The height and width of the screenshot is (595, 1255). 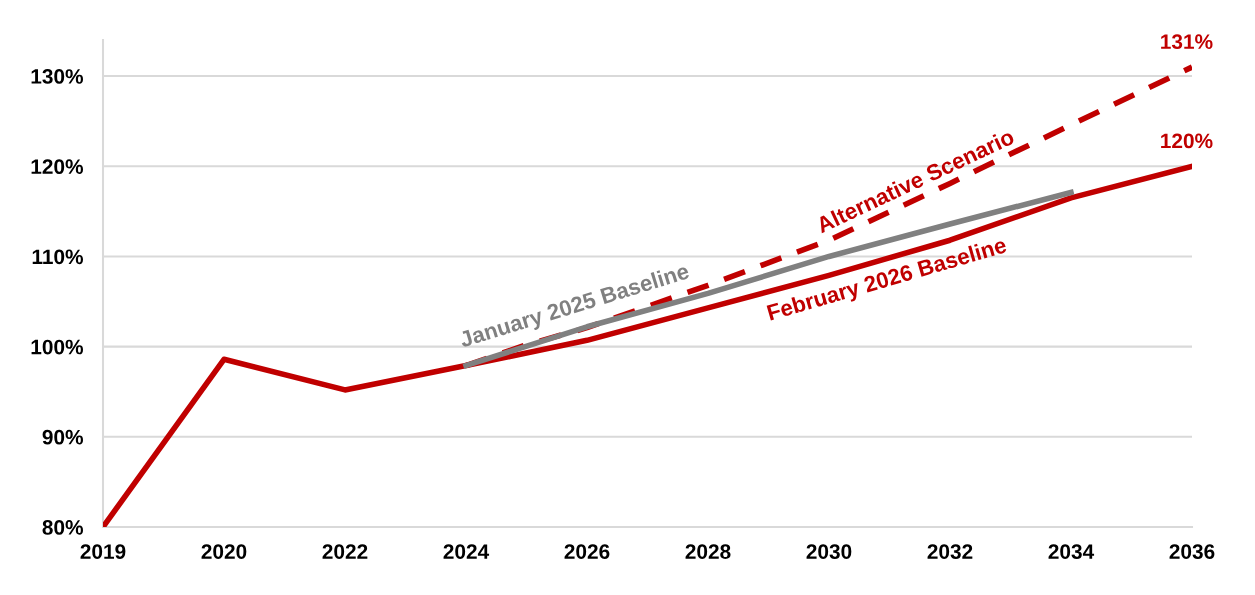 What do you see at coordinates (58, 257) in the screenshot?
I see `y-tick-label: 110%` at bounding box center [58, 257].